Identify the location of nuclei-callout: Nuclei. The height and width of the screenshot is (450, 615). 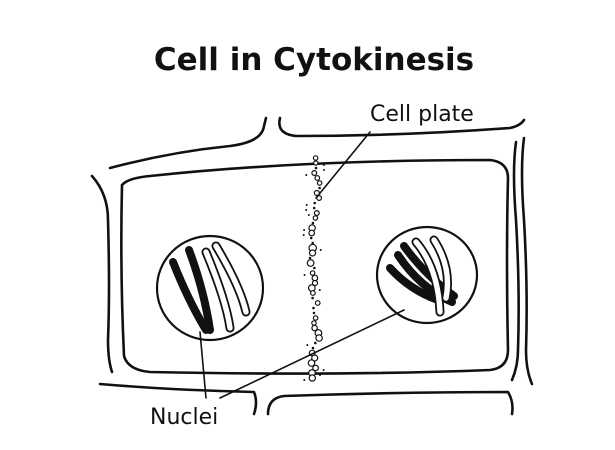
(277, 369).